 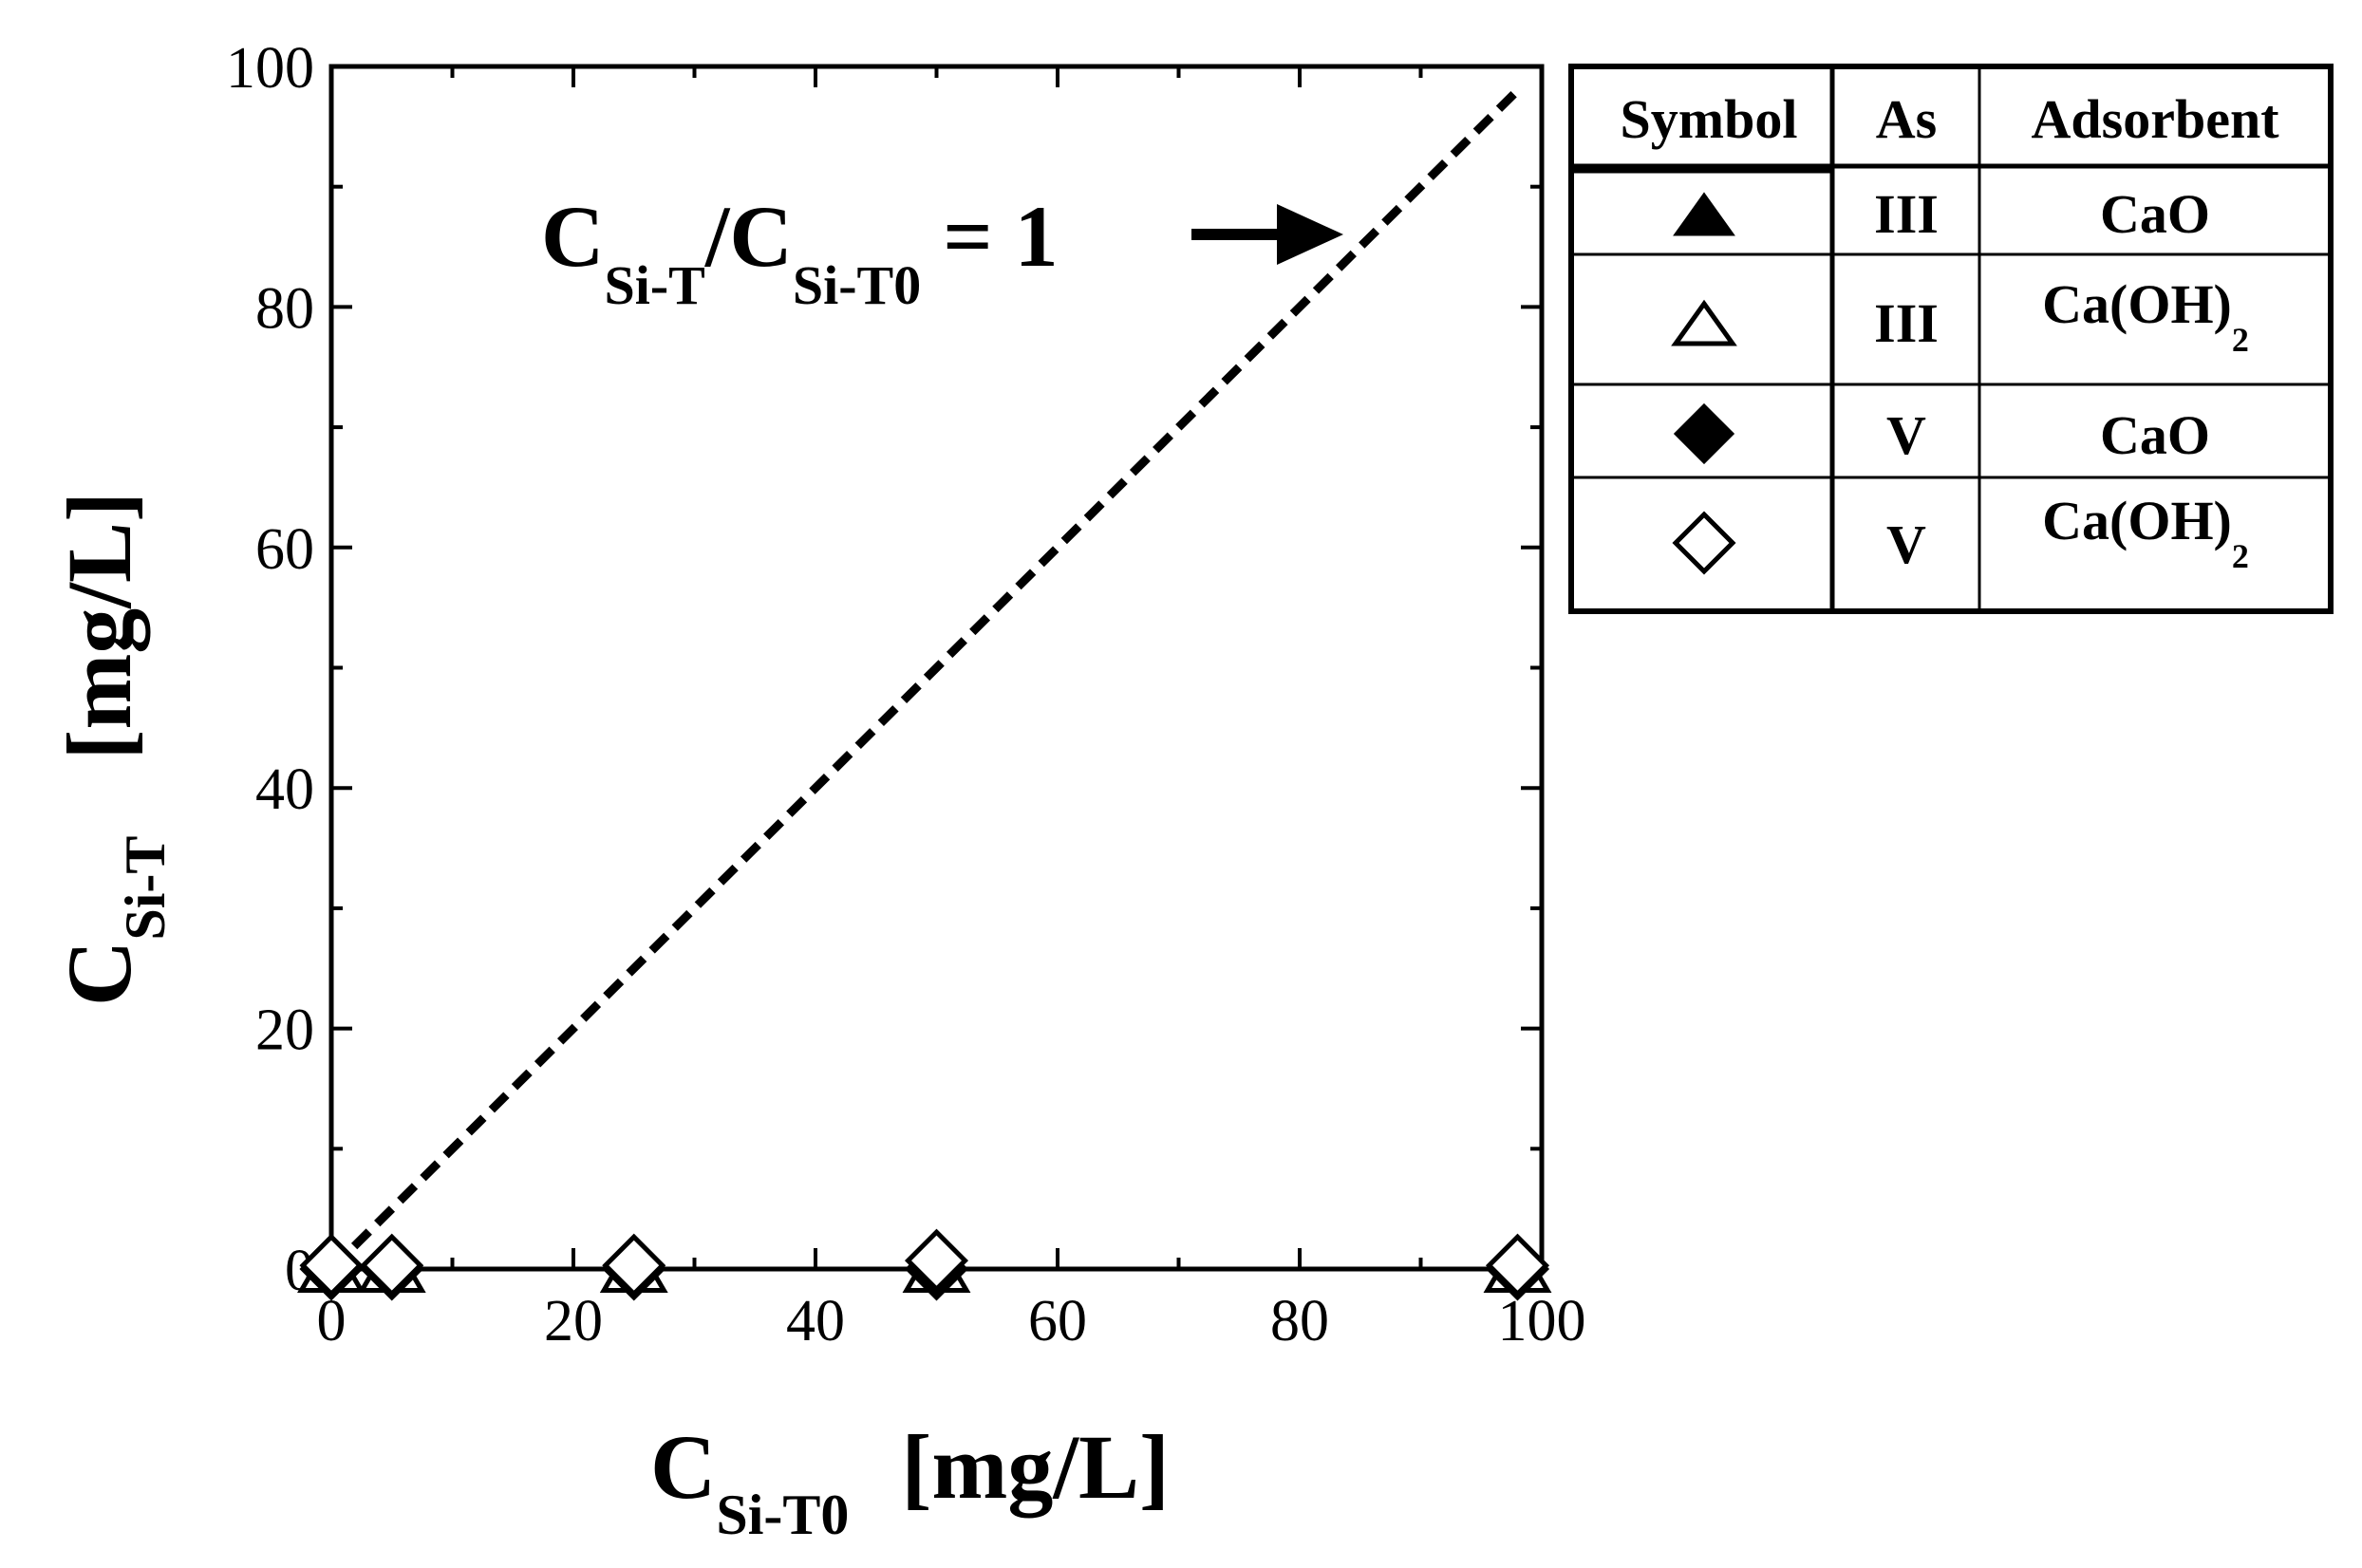 What do you see at coordinates (1704, 543) in the screenshot?
I see `legend-open-diamond-icon` at bounding box center [1704, 543].